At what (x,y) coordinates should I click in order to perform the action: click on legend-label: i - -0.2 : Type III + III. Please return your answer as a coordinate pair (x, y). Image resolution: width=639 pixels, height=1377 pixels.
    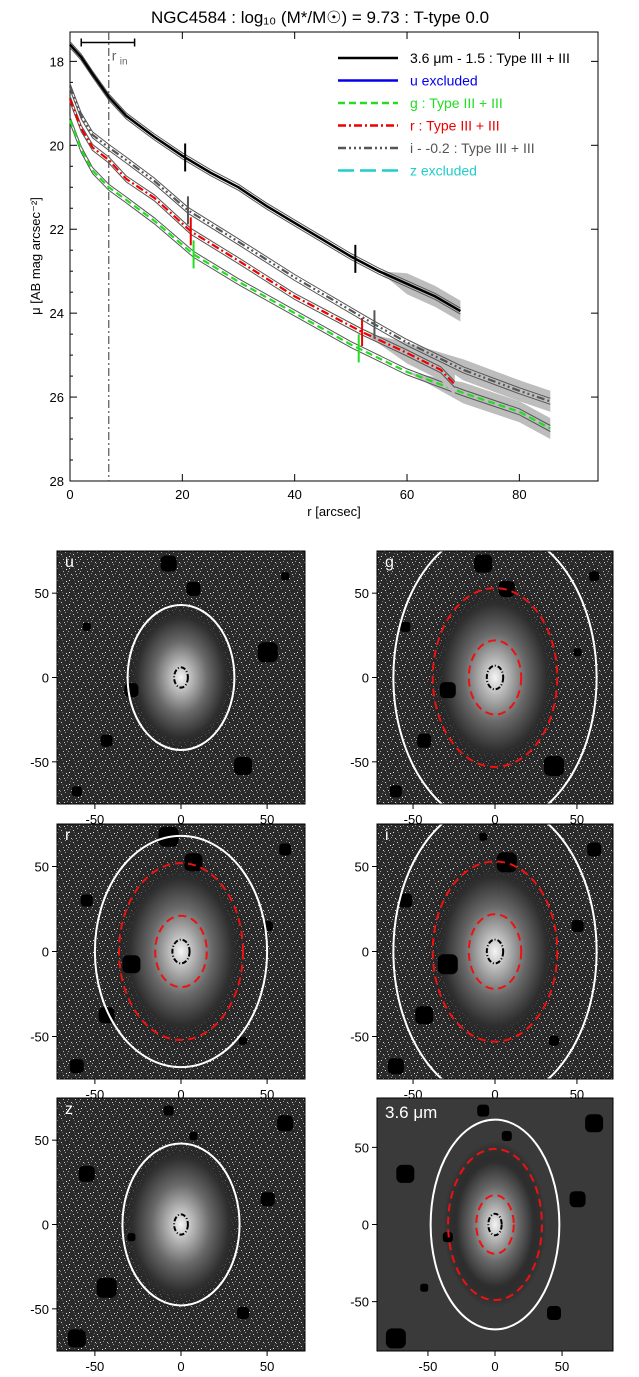
    Looking at the image, I should click on (472, 148).